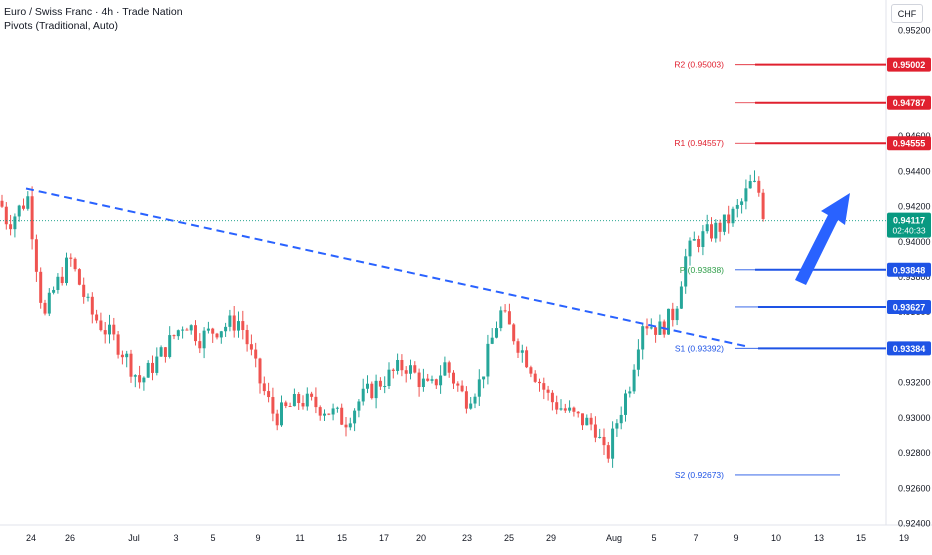 This screenshot has height=555, width=932. What do you see at coordinates (421, 538) in the screenshot?
I see `x-tick-label: 20` at bounding box center [421, 538].